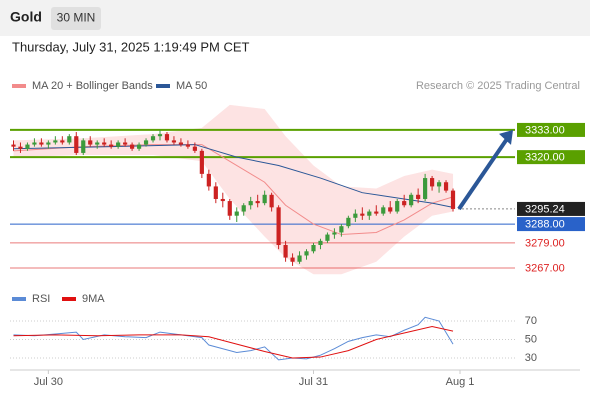 Image resolution: width=590 pixels, height=400 pixels. Describe the element at coordinates (48, 382) in the screenshot. I see `x-tick-label: Jul 30` at that location.